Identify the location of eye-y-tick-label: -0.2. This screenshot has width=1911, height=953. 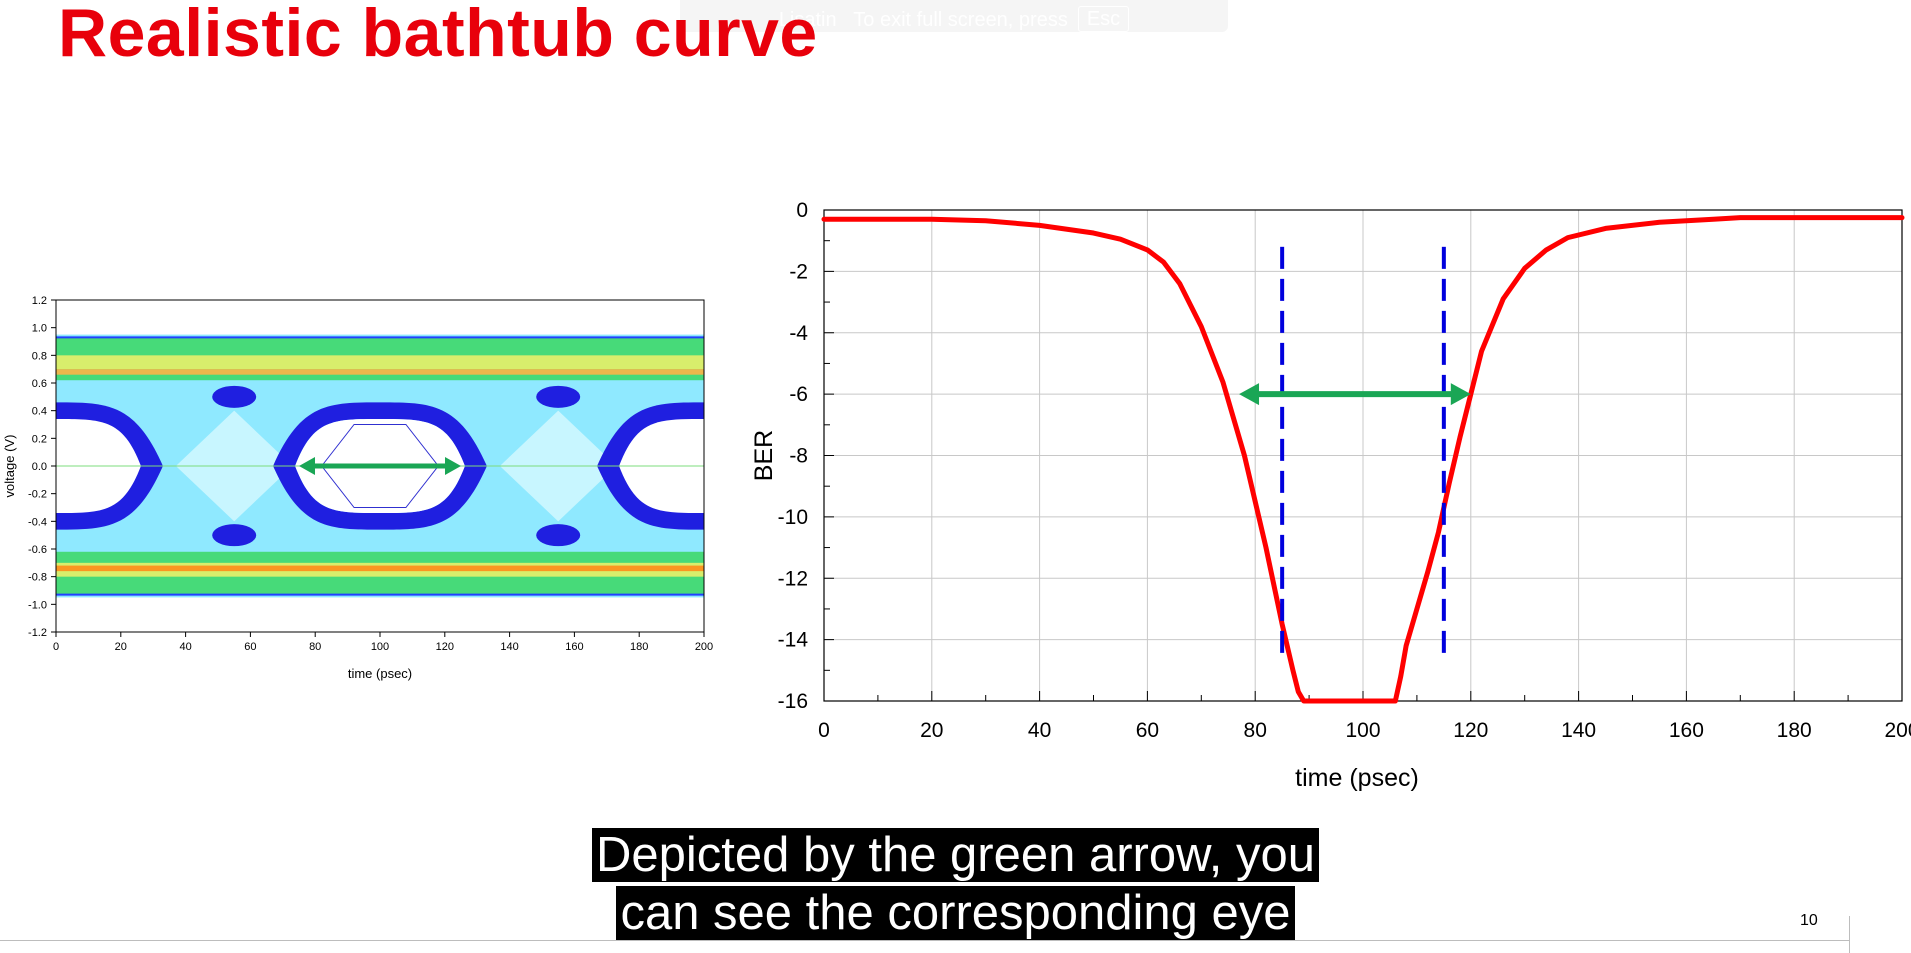
(37, 495).